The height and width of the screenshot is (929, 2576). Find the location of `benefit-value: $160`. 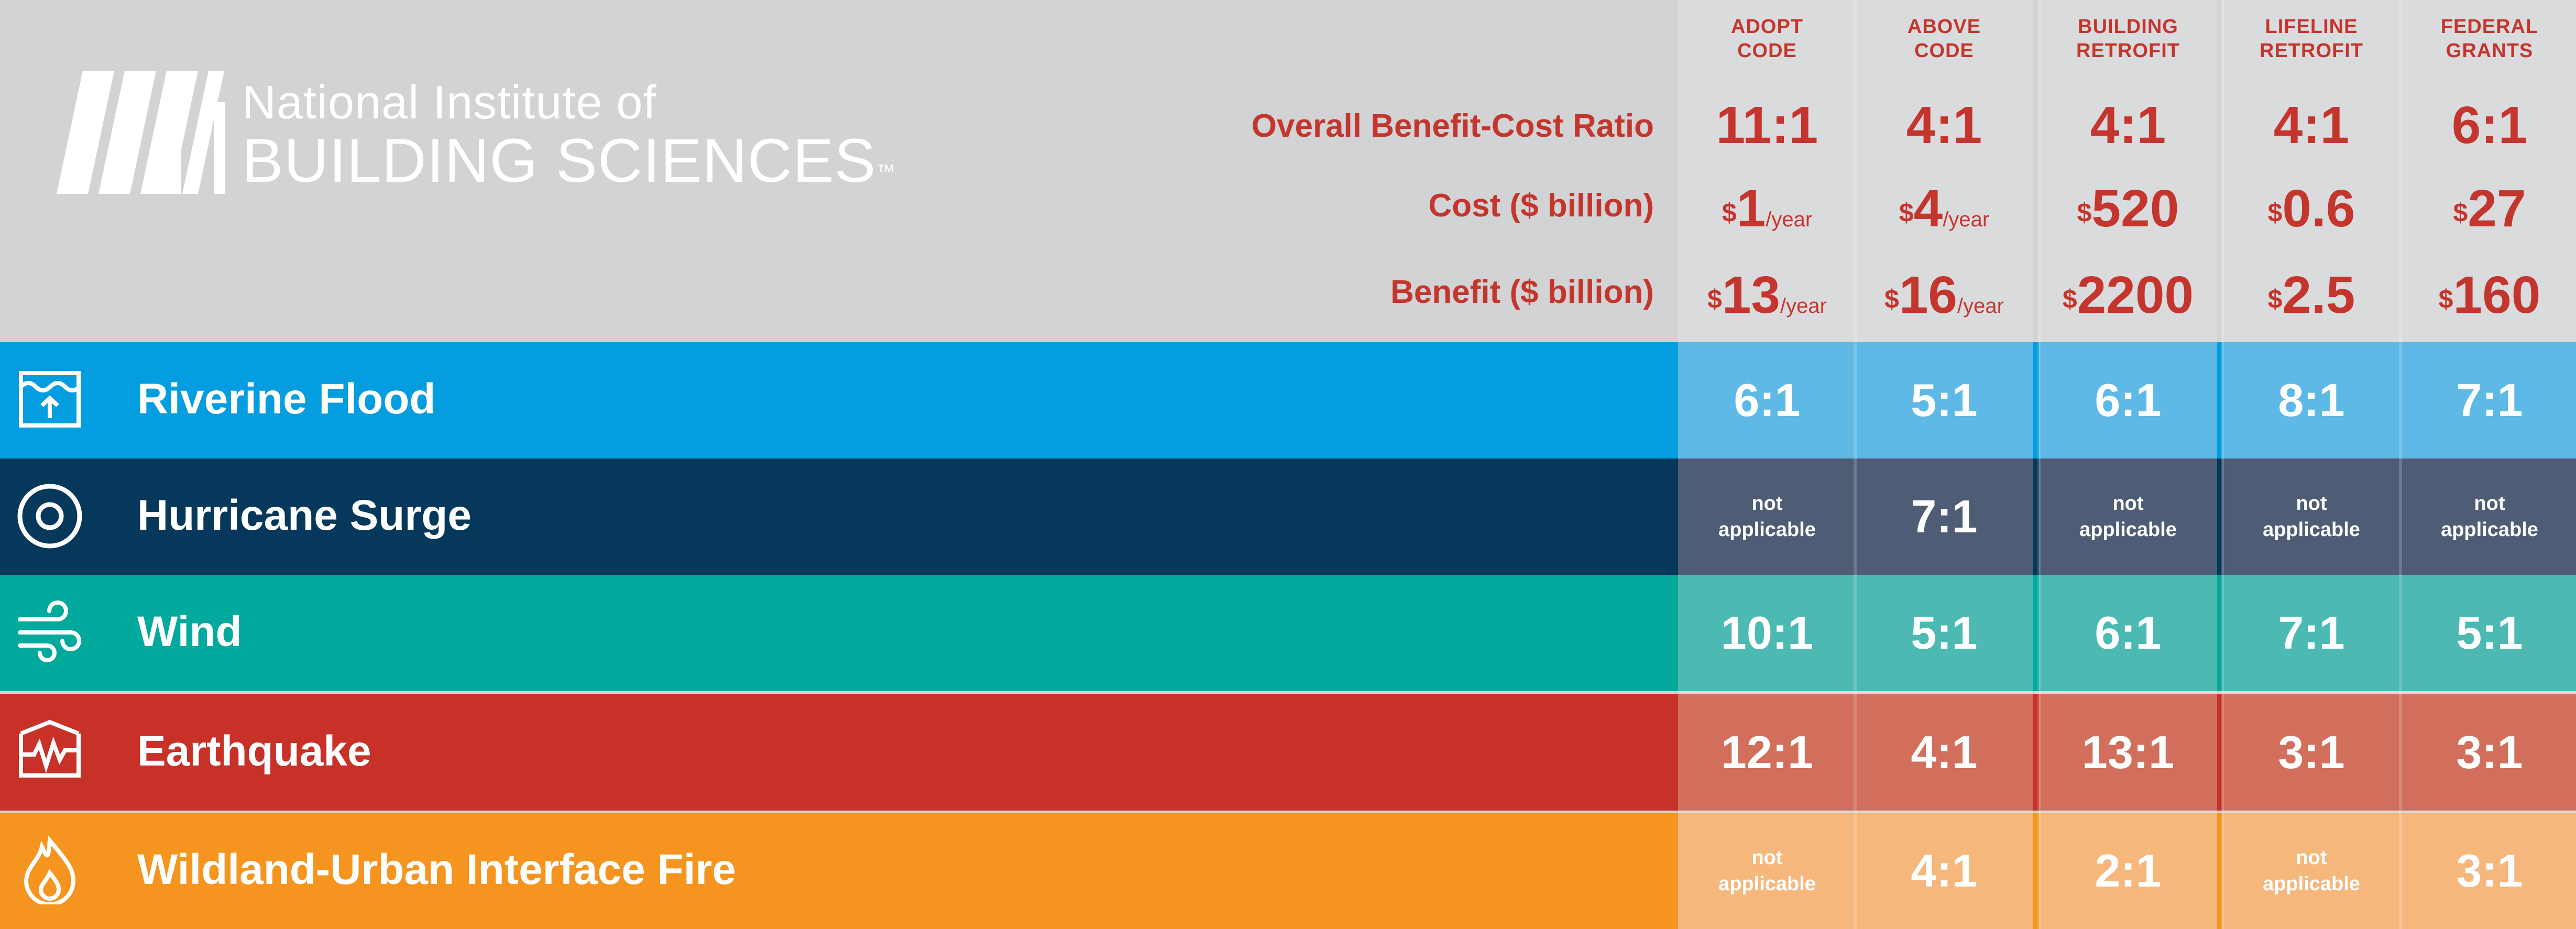

benefit-value: $160 is located at coordinates (2488, 295).